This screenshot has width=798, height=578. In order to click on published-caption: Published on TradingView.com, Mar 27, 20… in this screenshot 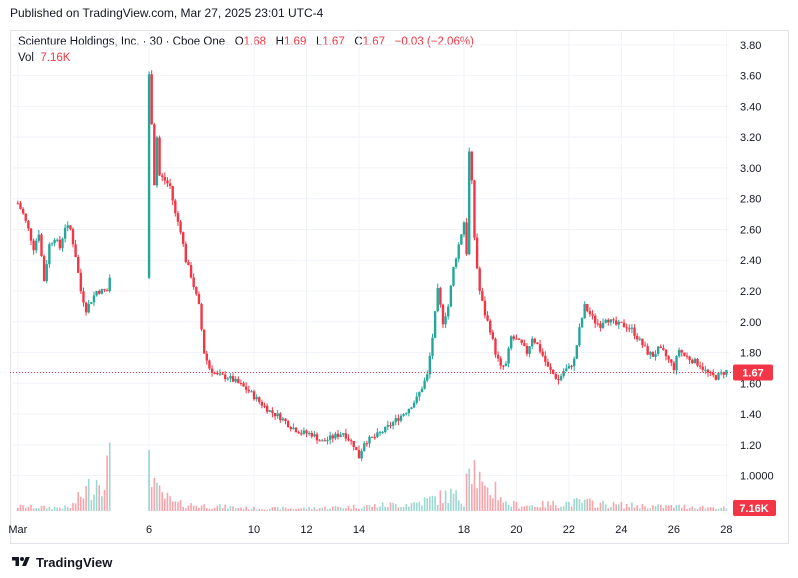, I will do `click(167, 13)`.